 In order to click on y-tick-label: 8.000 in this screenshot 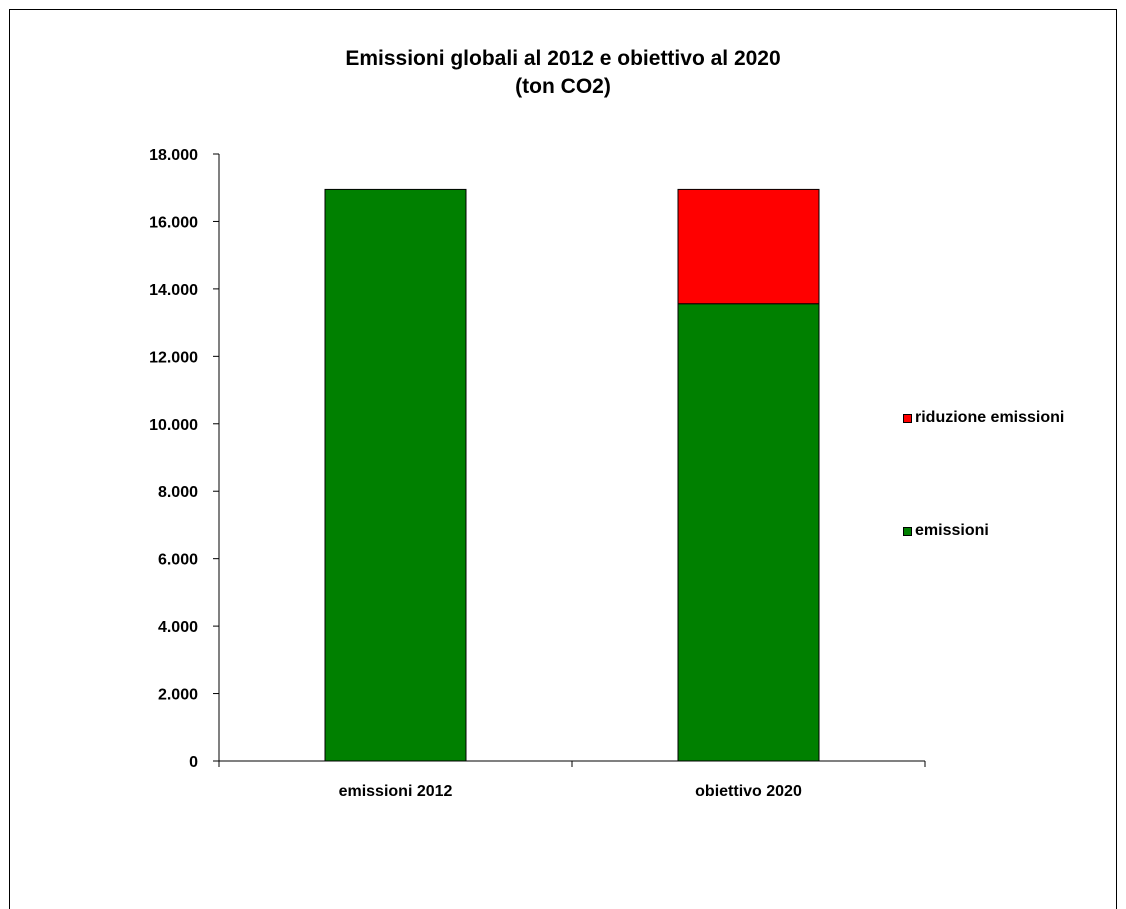, I will do `click(178, 492)`.